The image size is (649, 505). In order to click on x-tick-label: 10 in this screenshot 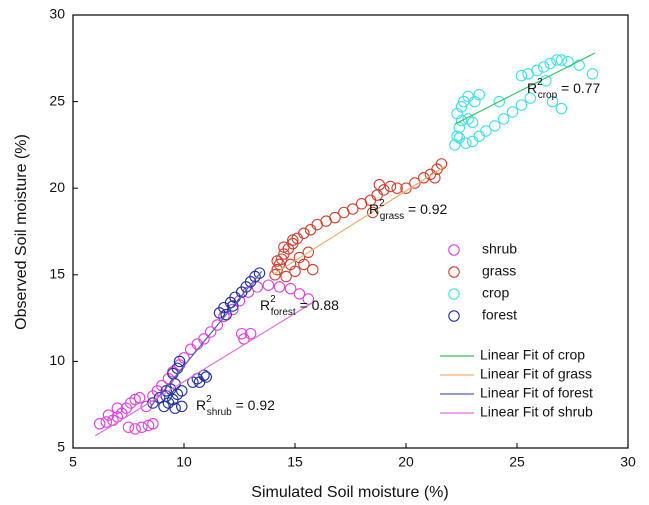, I will do `click(184, 462)`.